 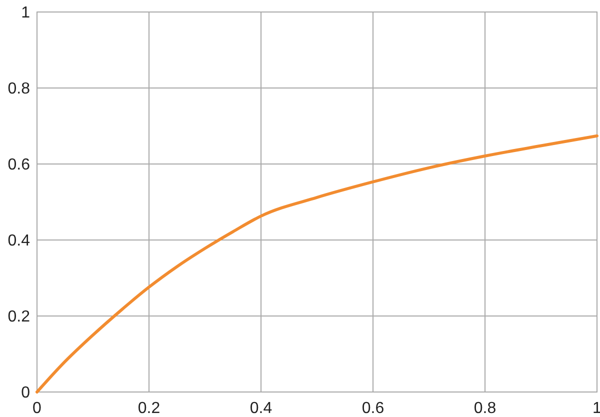 I want to click on x-tick-label: 0.4, so click(x=261, y=408).